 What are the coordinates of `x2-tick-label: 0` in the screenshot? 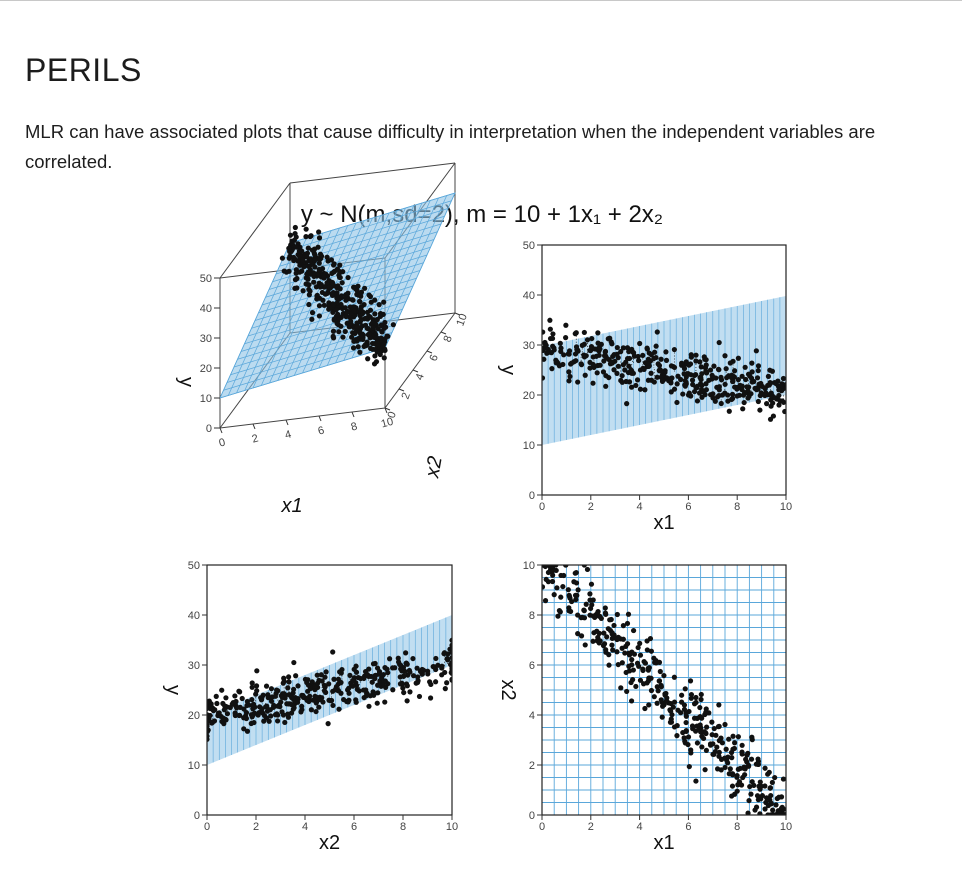 It's located at (391, 415).